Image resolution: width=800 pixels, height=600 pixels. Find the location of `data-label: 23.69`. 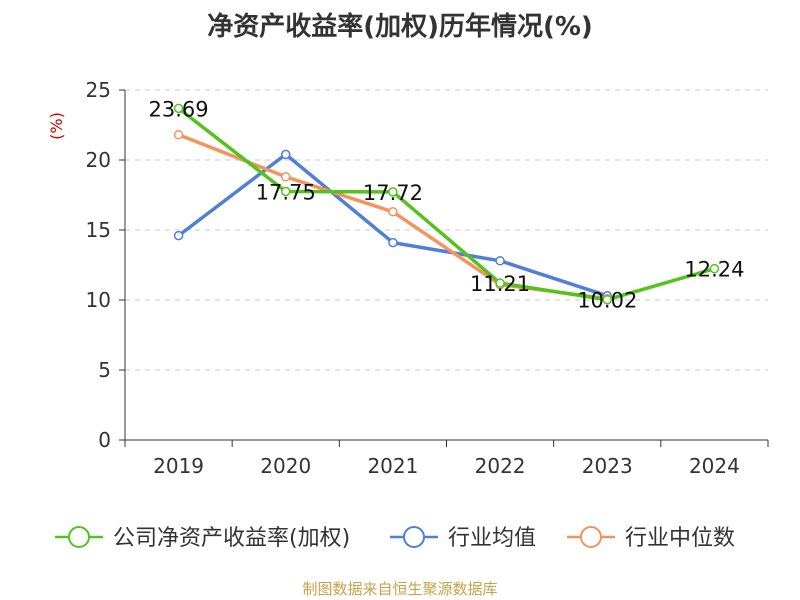

data-label: 23.69 is located at coordinates (179, 109).